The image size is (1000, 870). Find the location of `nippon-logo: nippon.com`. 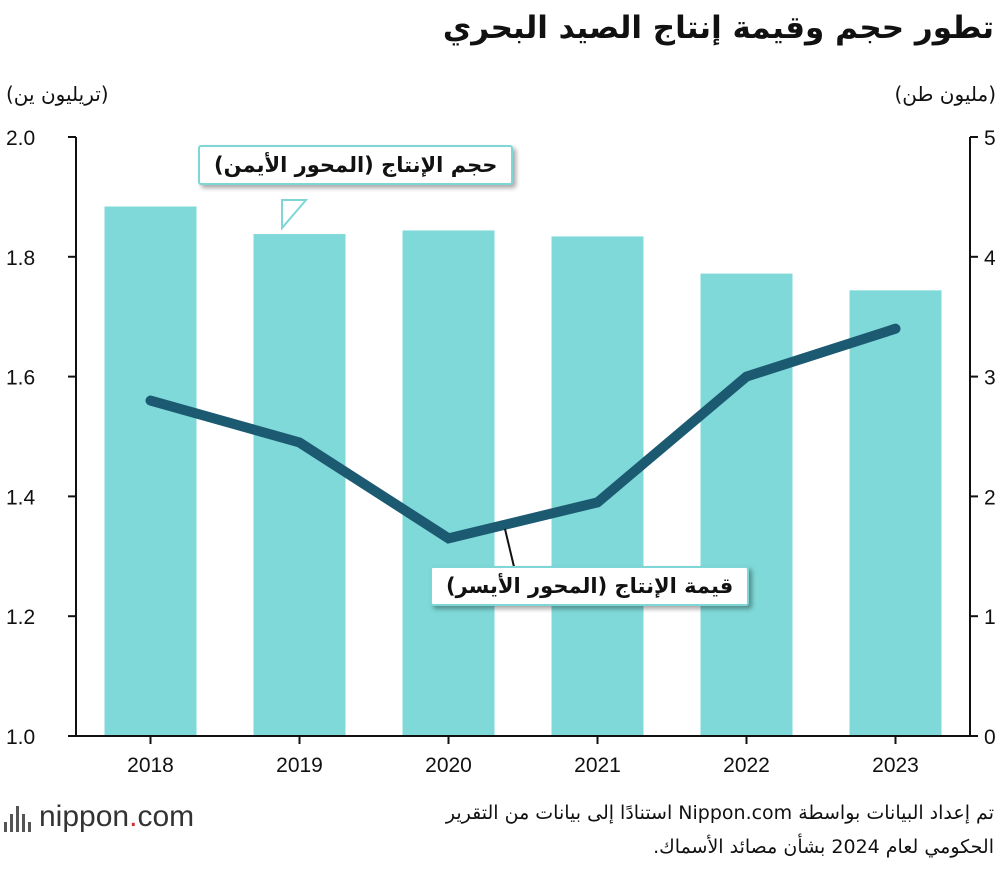

nippon-logo: nippon.com is located at coordinates (99, 817).